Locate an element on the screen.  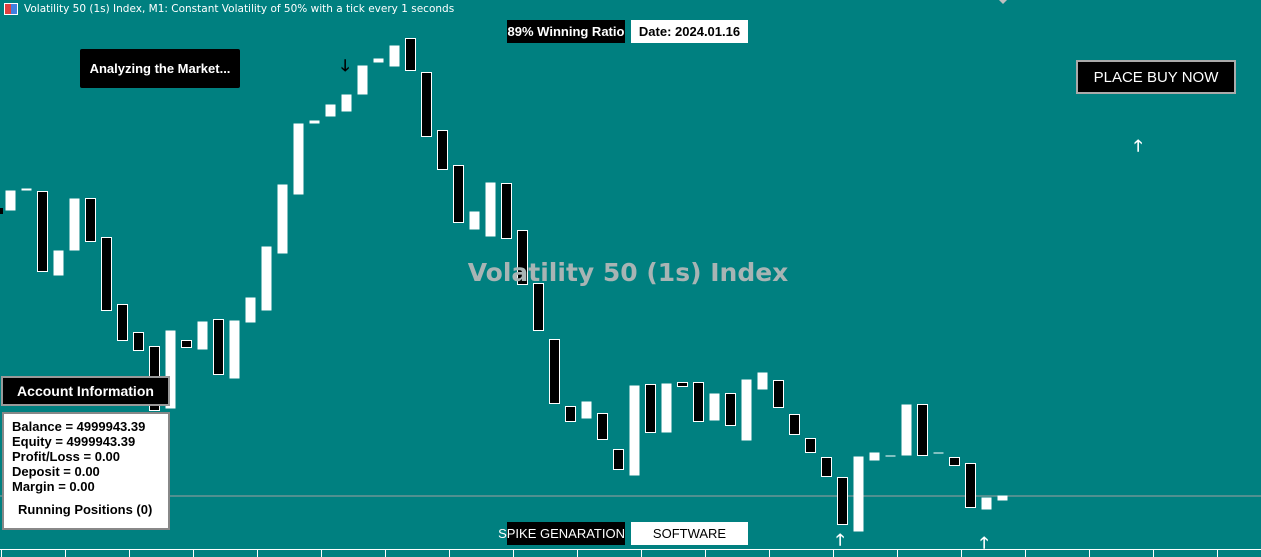
balance-value: Balance = 4999943.39 is located at coordinates (79, 426).